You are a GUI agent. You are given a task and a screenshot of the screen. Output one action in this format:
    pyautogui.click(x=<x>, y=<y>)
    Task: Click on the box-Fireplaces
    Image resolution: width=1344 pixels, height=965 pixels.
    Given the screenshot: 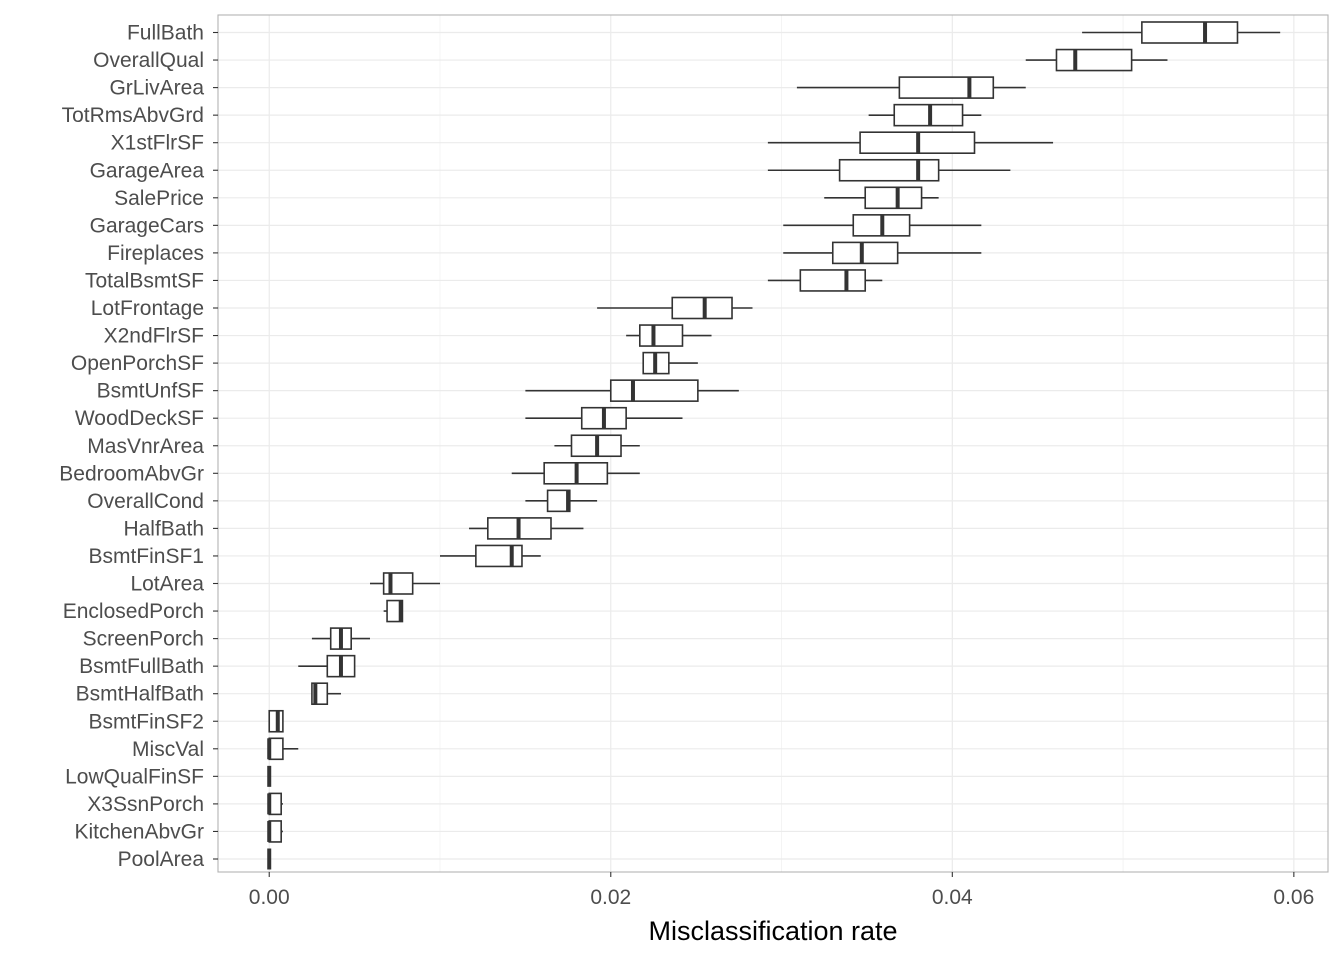 What is the action you would take?
    pyautogui.click(x=882, y=253)
    